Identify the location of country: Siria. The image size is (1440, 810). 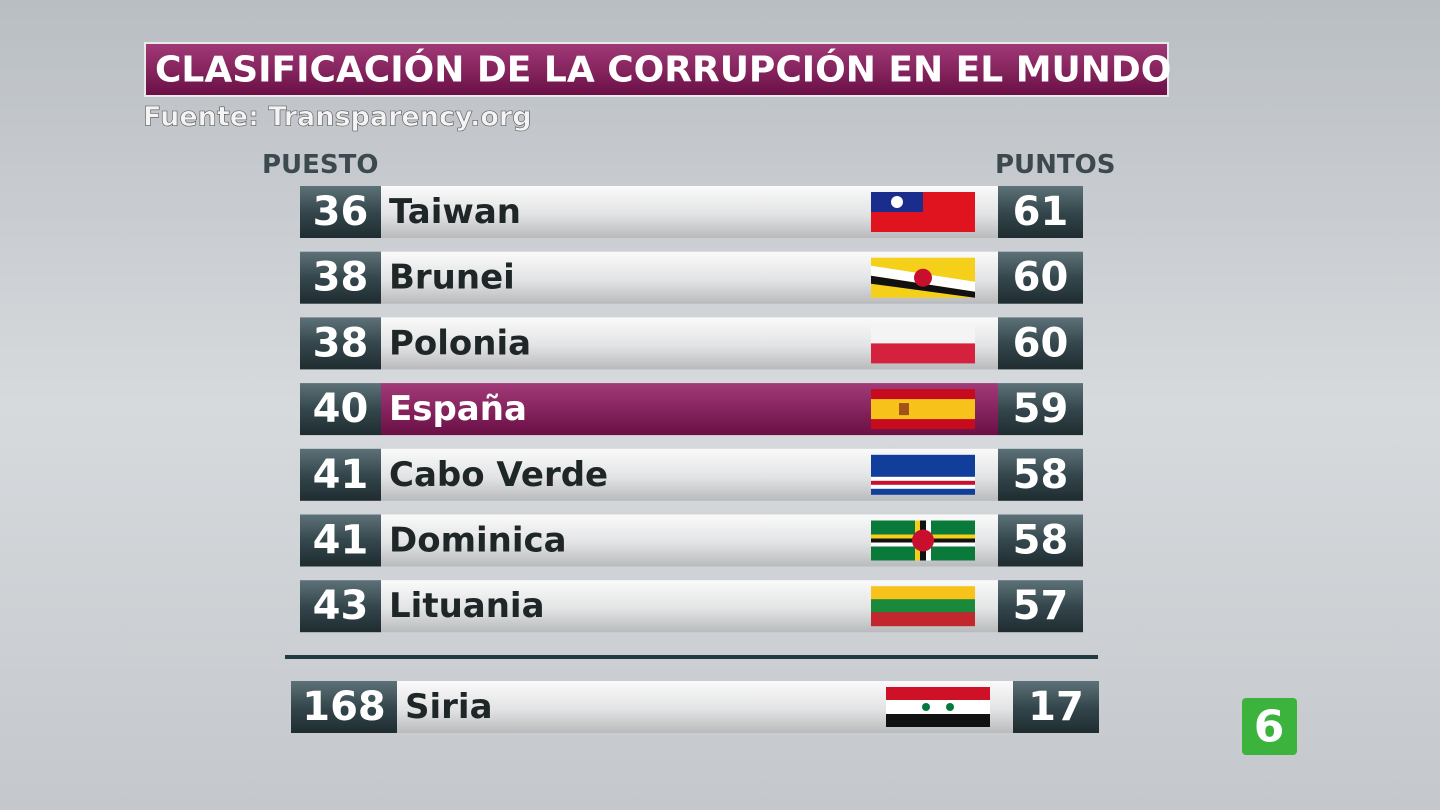
(449, 707).